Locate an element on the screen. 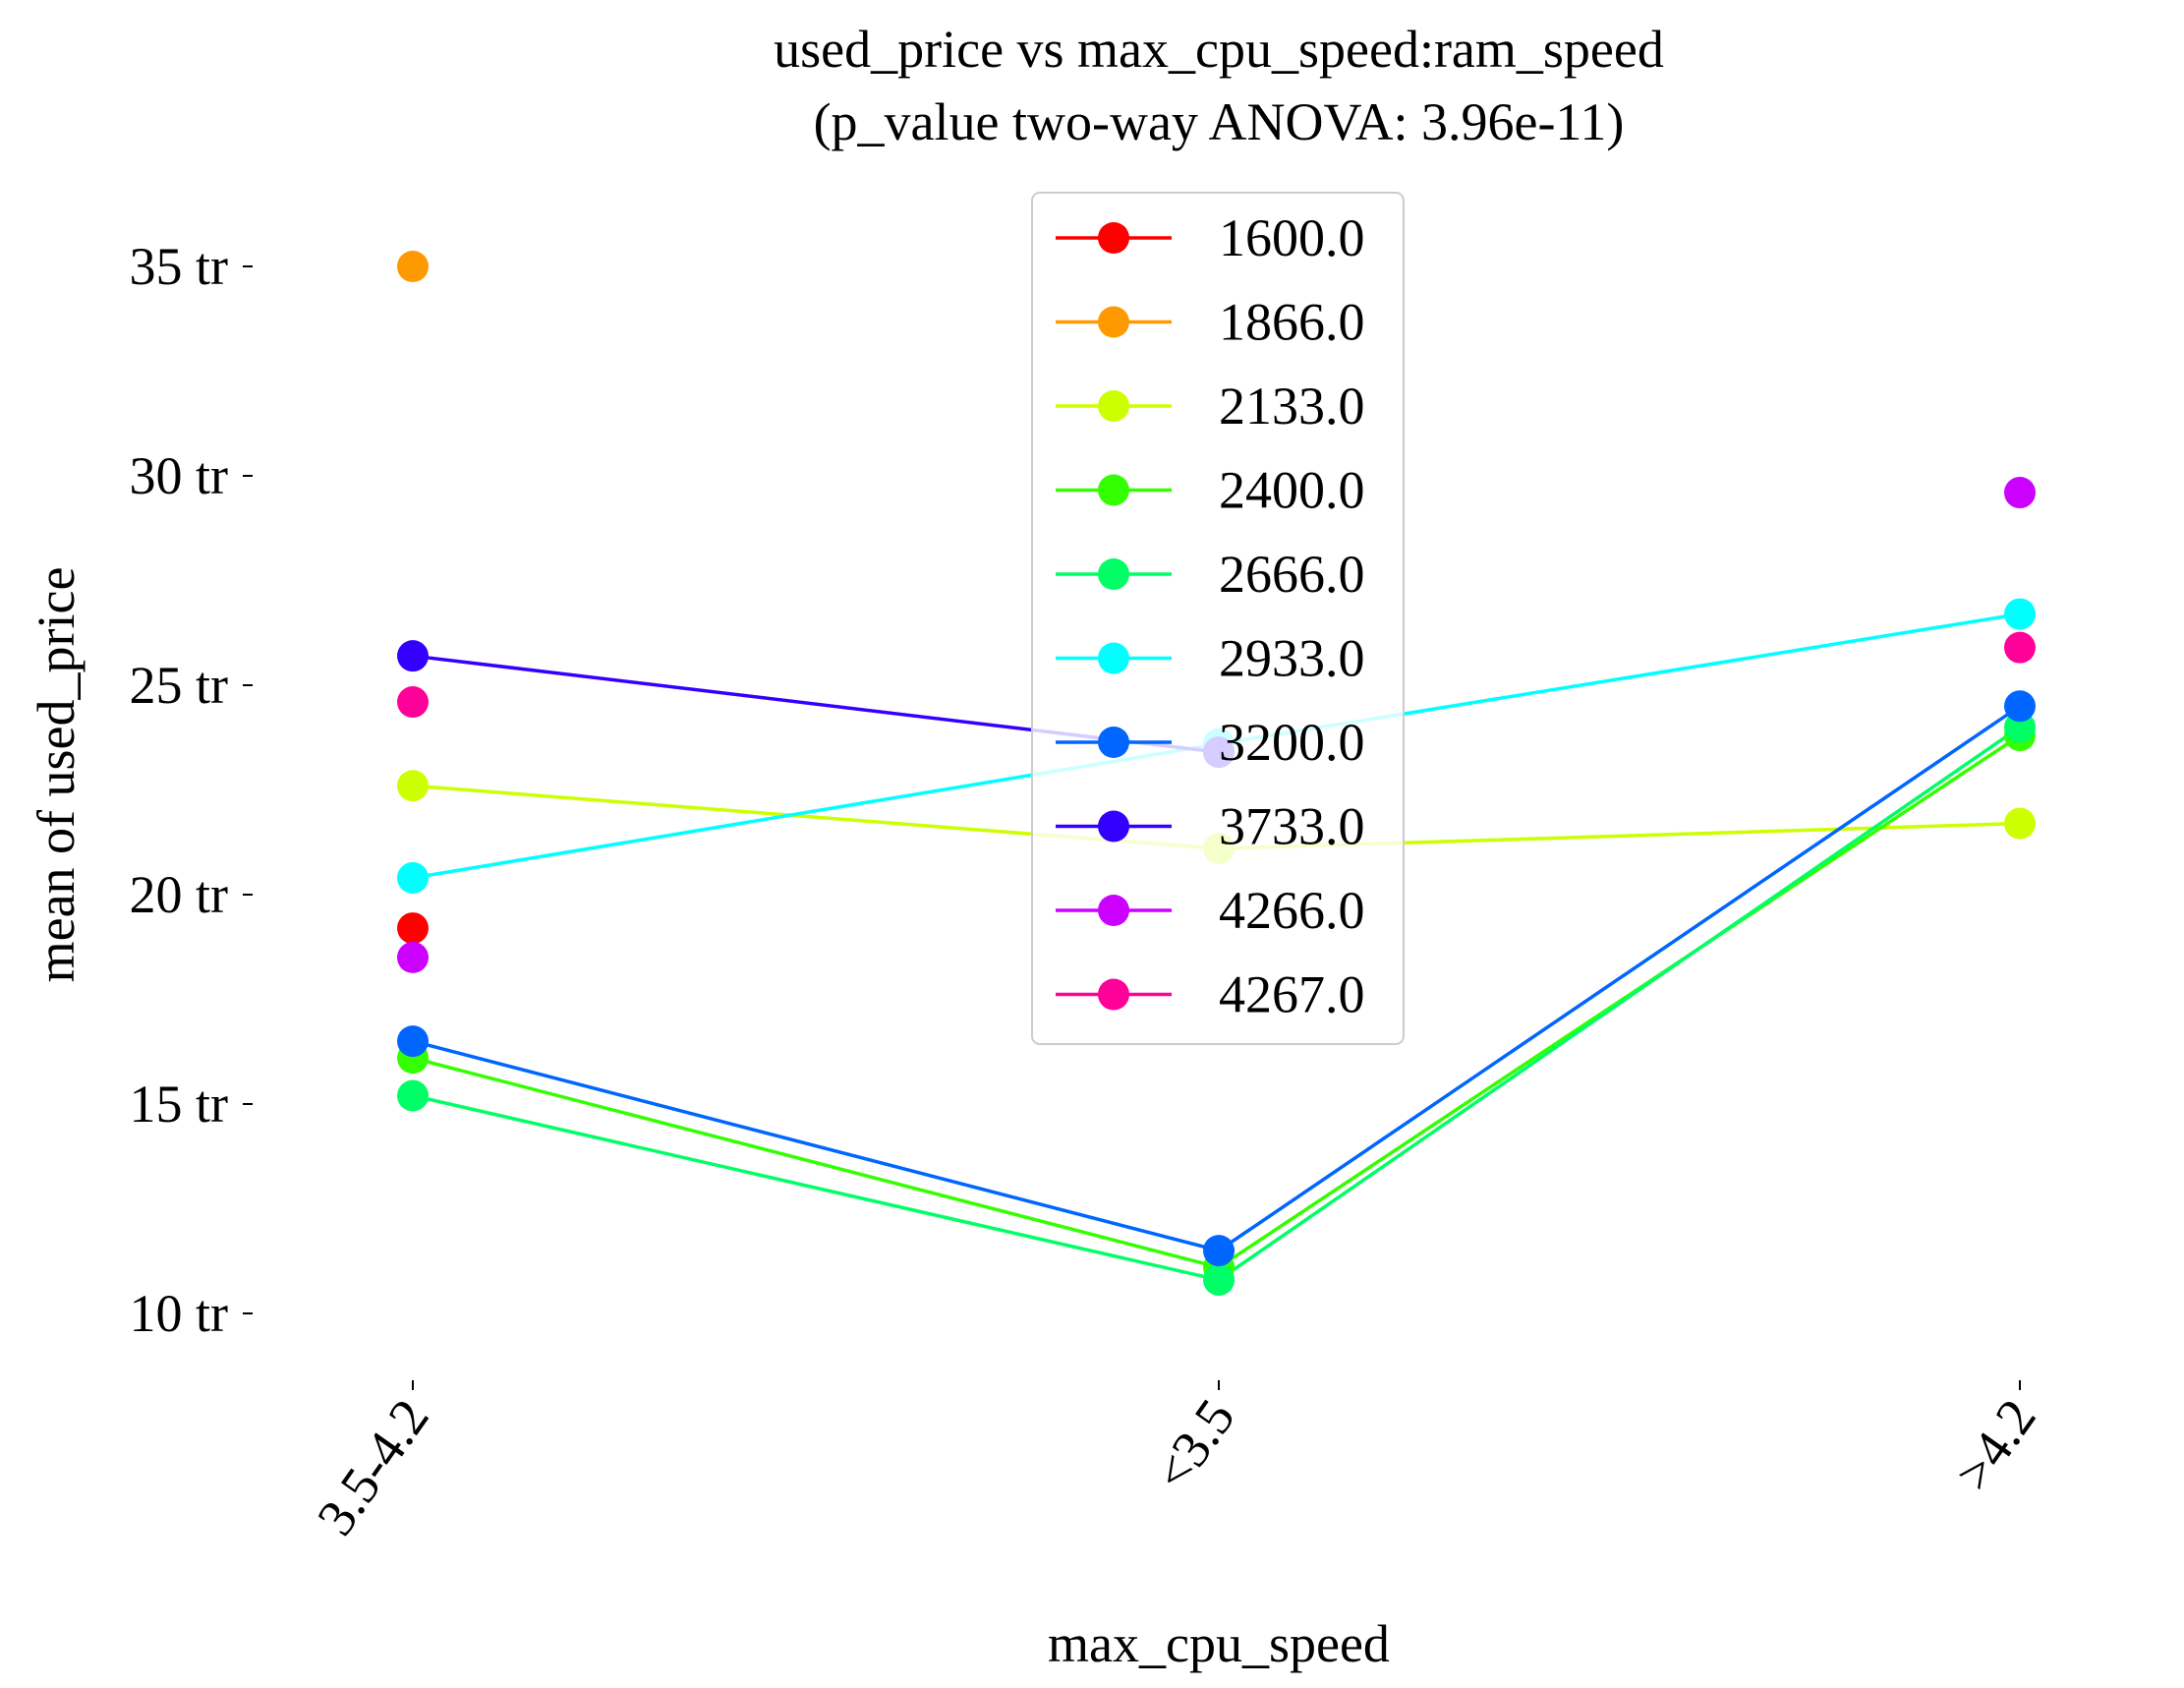 Image resolution: width=2184 pixels, height=1688 pixels. y-tick-label: 20 tr is located at coordinates (179, 894).